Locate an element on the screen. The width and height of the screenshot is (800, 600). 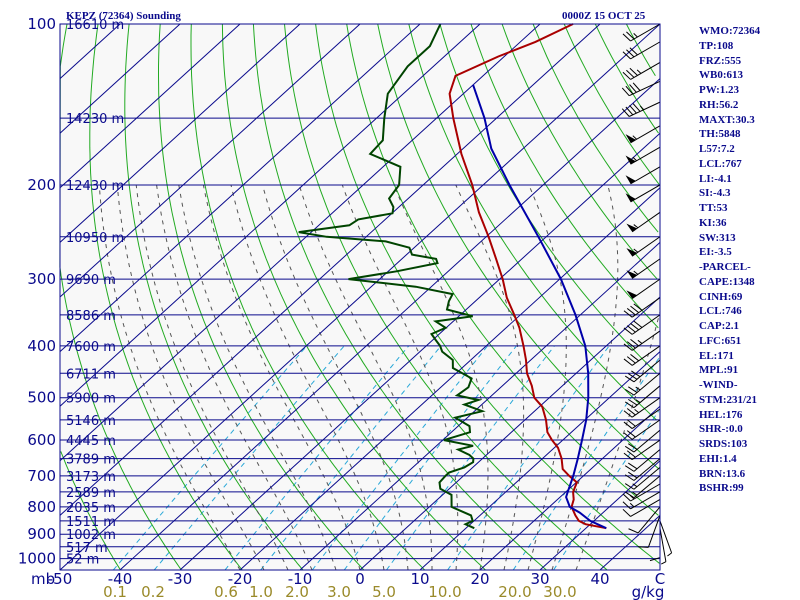
pressure-tick-label: 200 is located at coordinates (41, 185).